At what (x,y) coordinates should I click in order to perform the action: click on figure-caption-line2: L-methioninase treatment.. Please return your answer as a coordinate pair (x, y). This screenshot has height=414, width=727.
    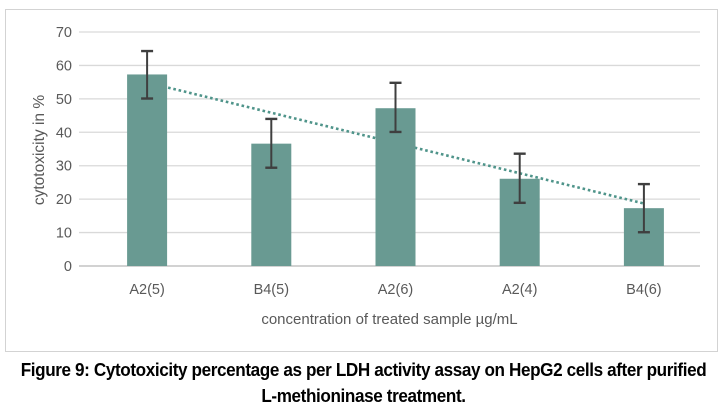
    Looking at the image, I should click on (363, 396).